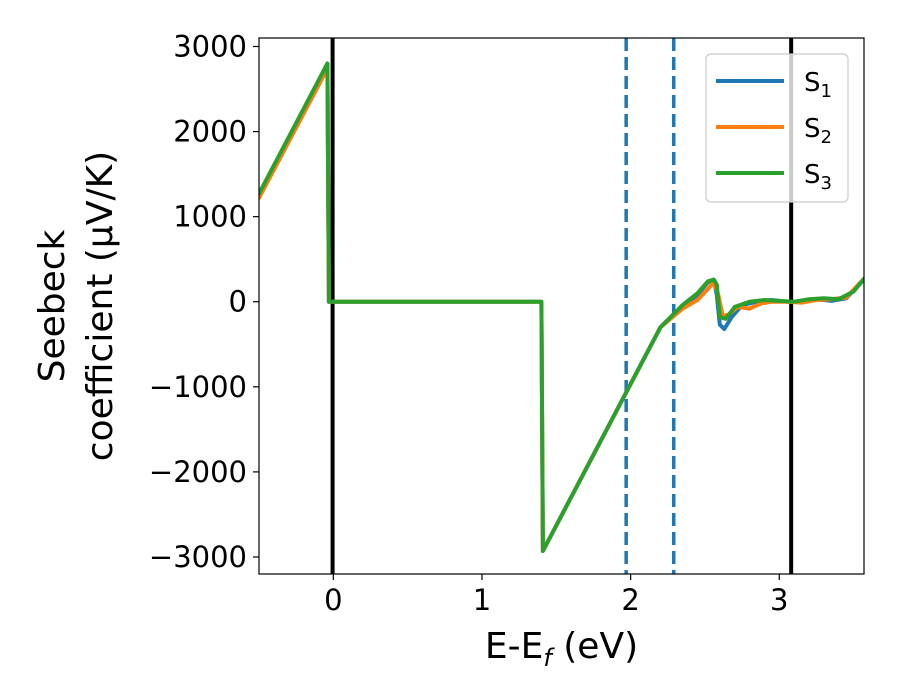 The image size is (900, 700). I want to click on y-tick-label: 2000, so click(210, 132).